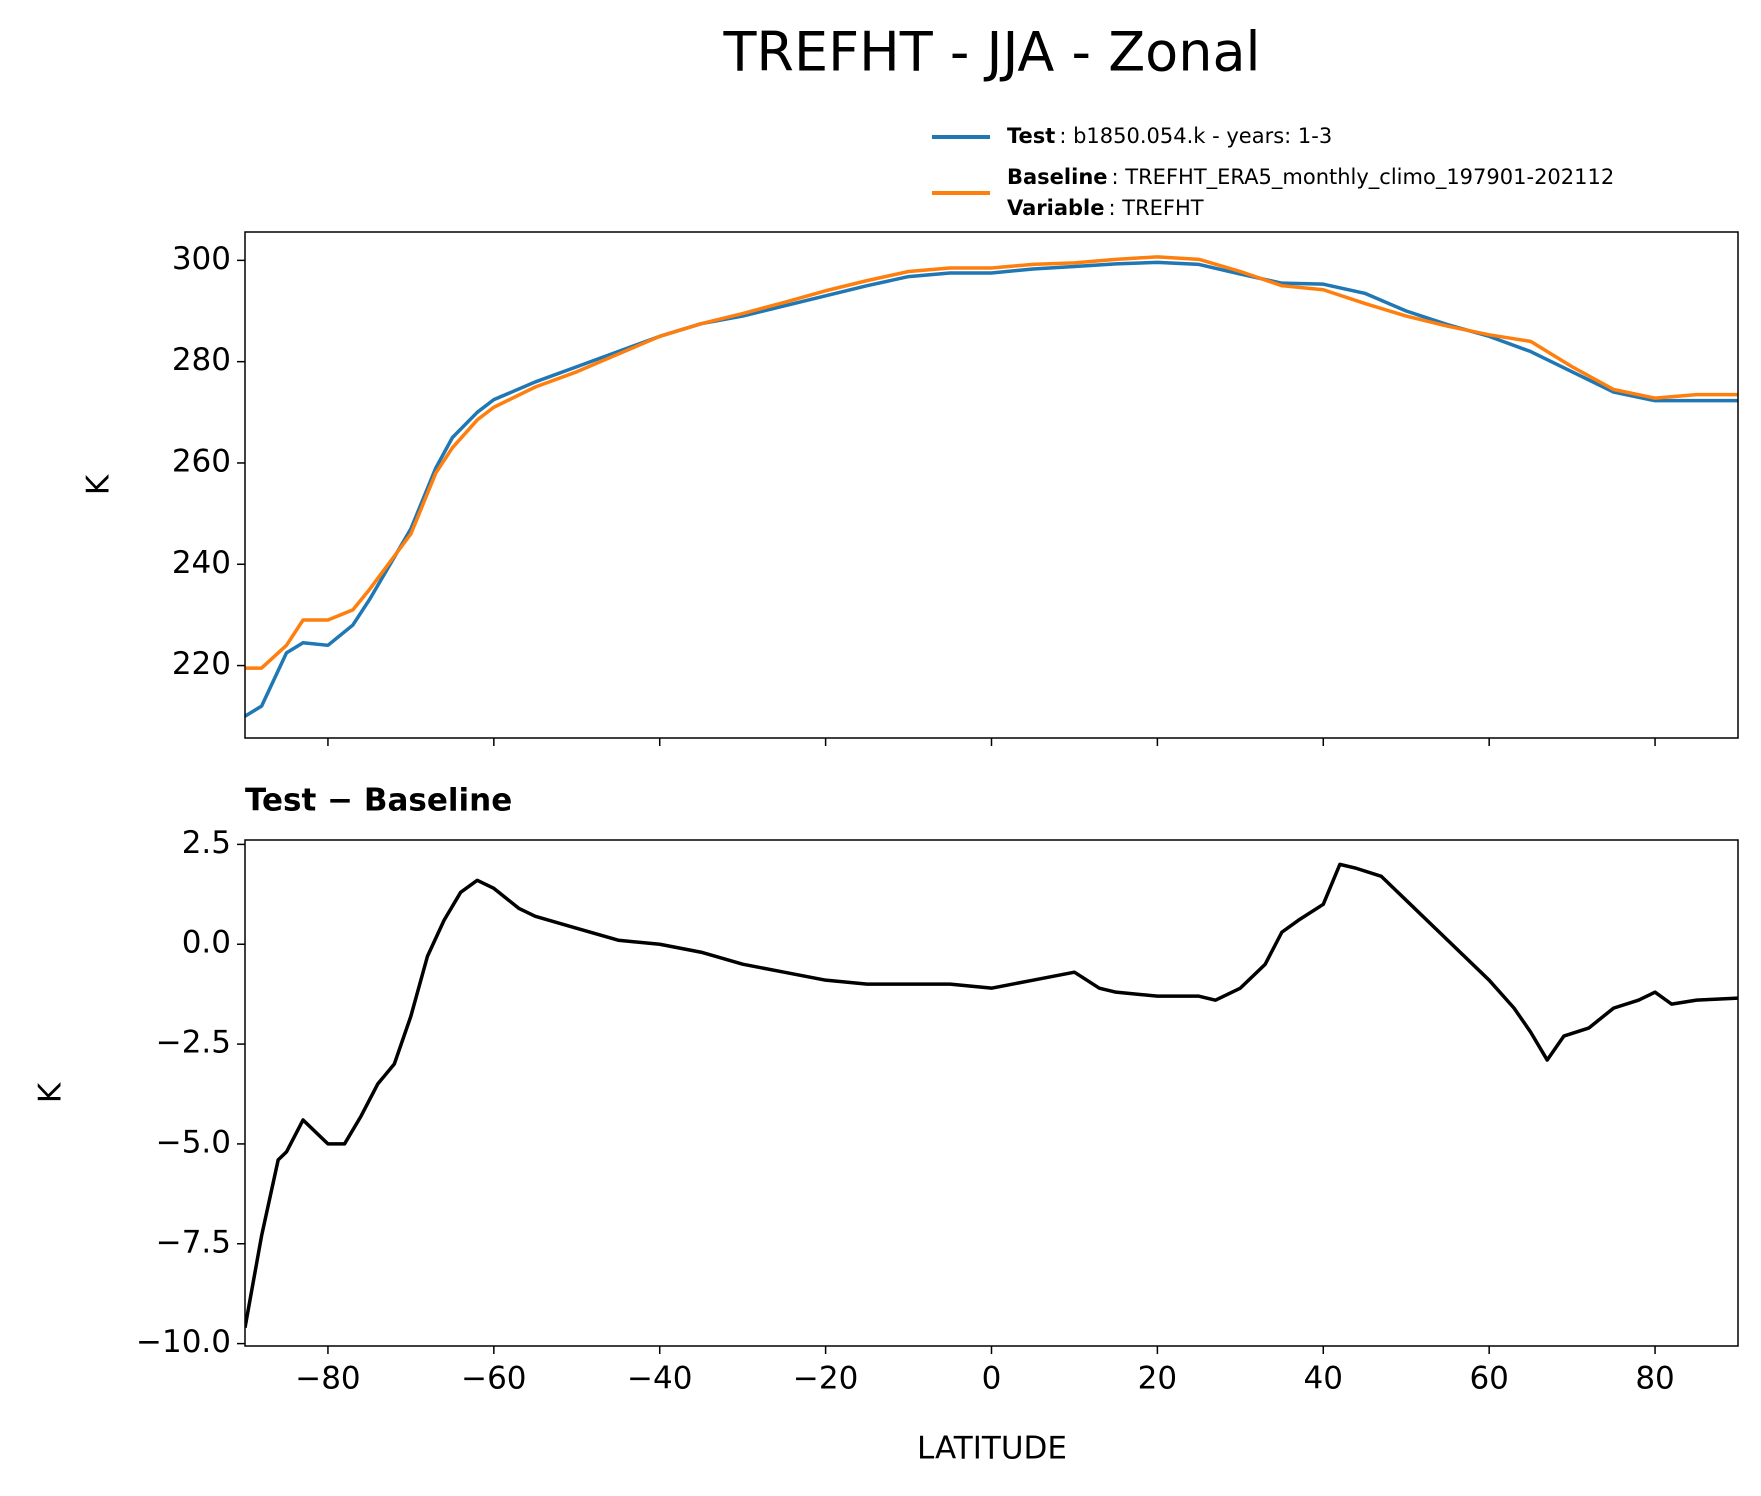  Describe the element at coordinates (201, 259) in the screenshot. I see `y-tick-label: 300` at that location.